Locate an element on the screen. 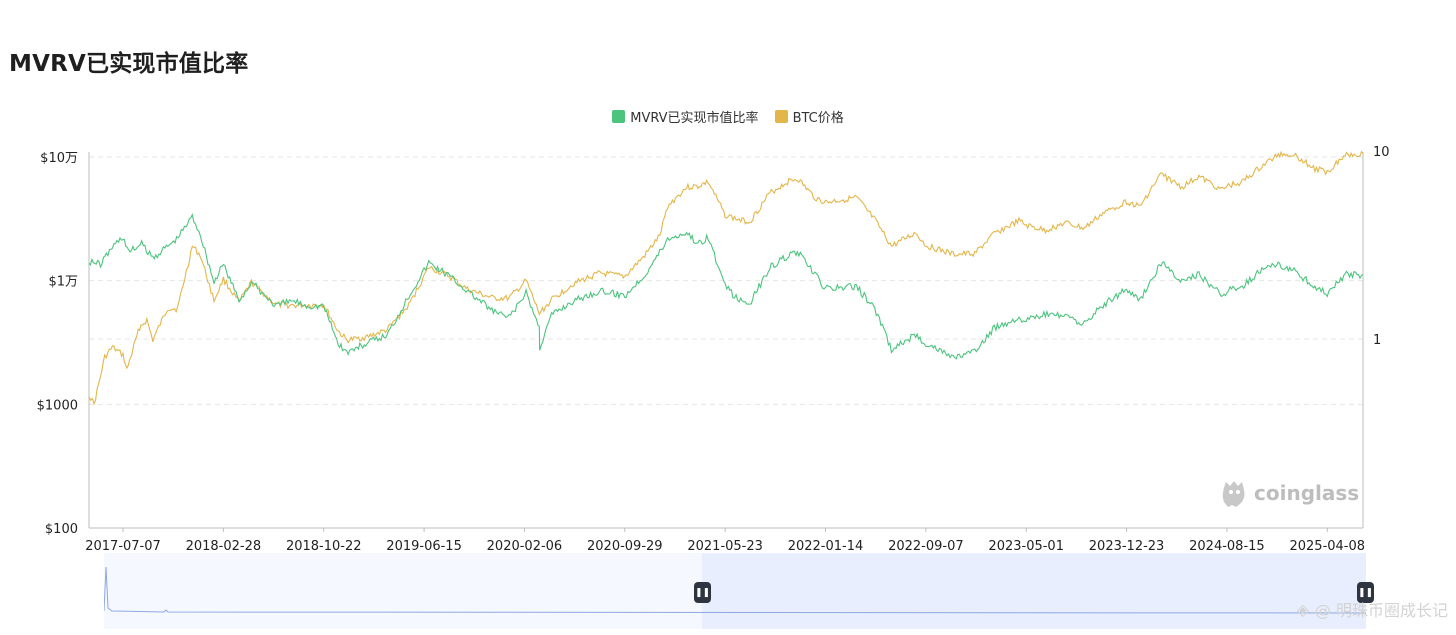  navigator-preview is located at coordinates (735, 591).